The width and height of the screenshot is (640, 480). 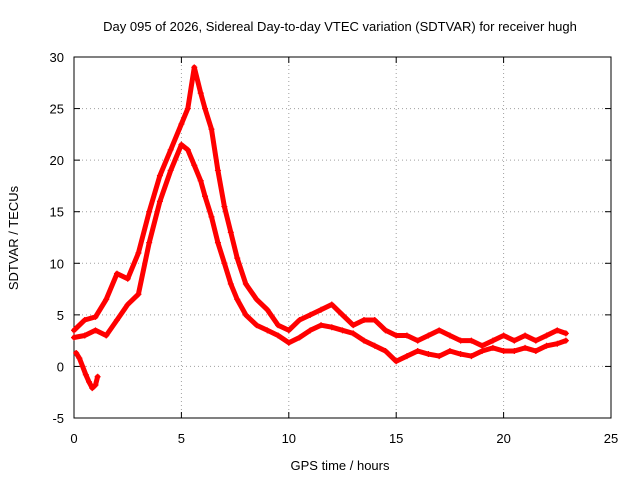 What do you see at coordinates (57, 263) in the screenshot?
I see `y-tick-label: 10` at bounding box center [57, 263].